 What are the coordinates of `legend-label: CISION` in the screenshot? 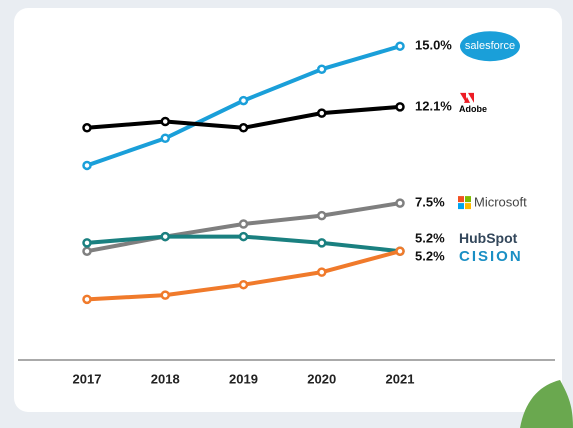 It's located at (491, 256).